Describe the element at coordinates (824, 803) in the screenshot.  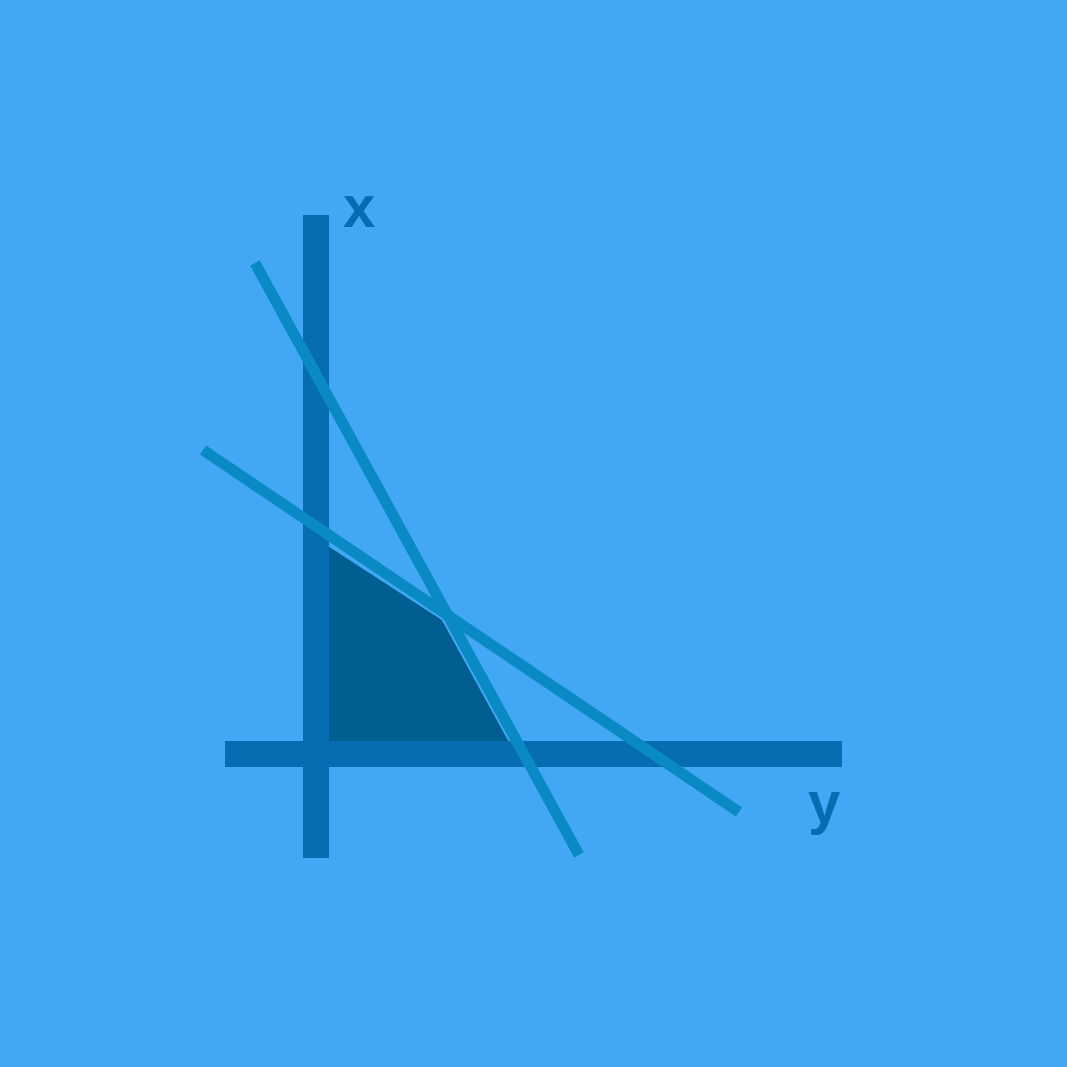
I see `horizontal-axis-label: y` at that location.